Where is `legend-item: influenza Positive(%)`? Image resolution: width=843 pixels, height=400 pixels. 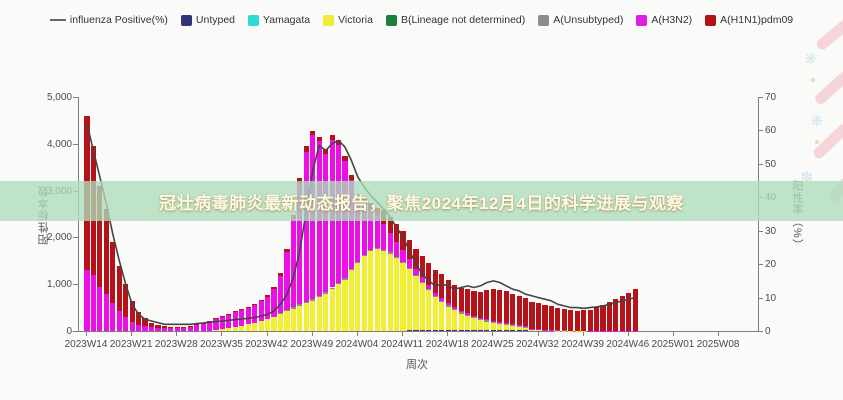 legend-item: influenza Positive(%) is located at coordinates (108, 20).